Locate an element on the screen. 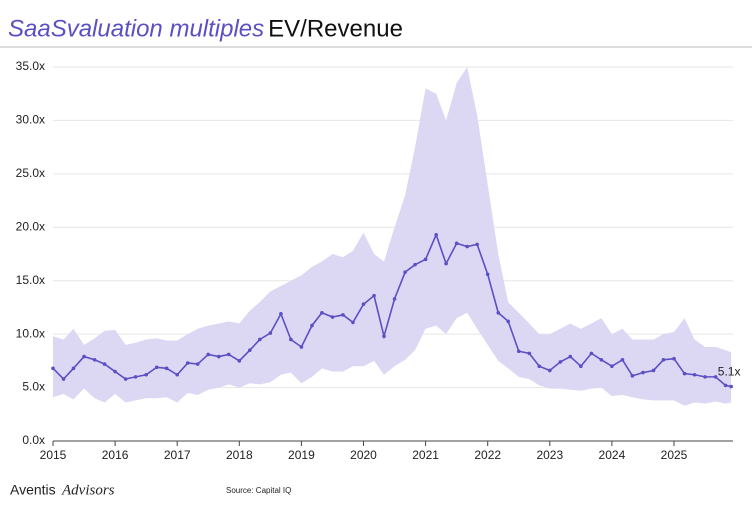 The height and width of the screenshot is (514, 752). x-tick-label: 2020 is located at coordinates (363, 455).